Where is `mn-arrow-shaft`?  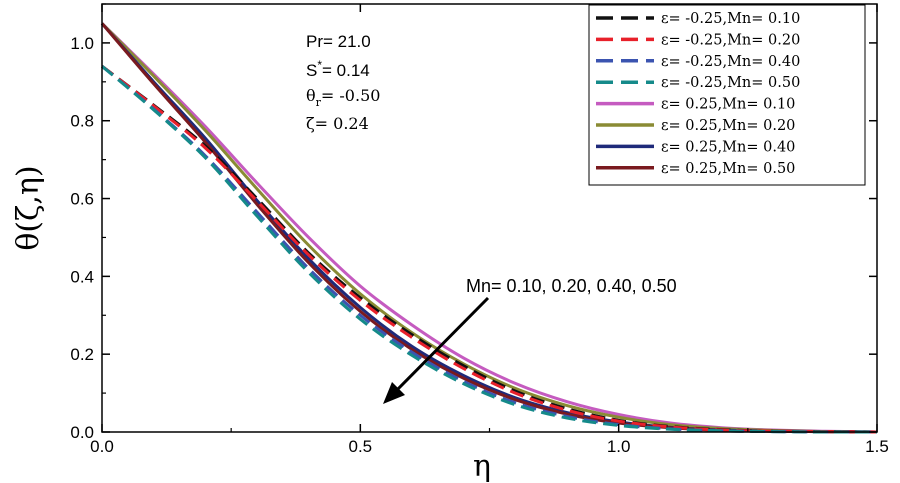 mn-arrow-shaft is located at coordinates (441, 345).